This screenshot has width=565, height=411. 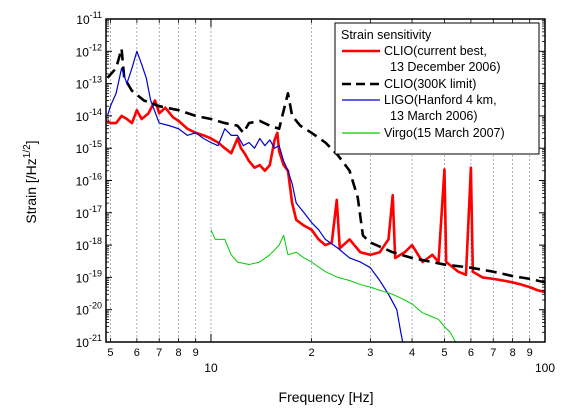 I want to click on y-axis-title: Strain [/Hz1/2], so click(x=30, y=181).